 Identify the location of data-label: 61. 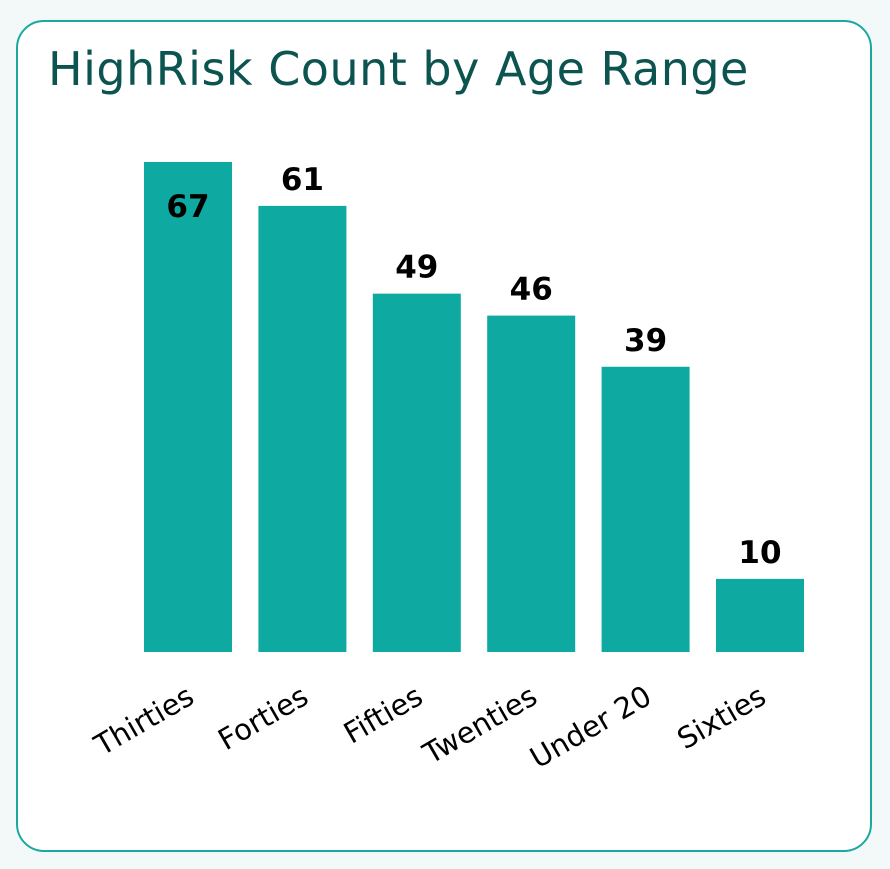
(302, 180).